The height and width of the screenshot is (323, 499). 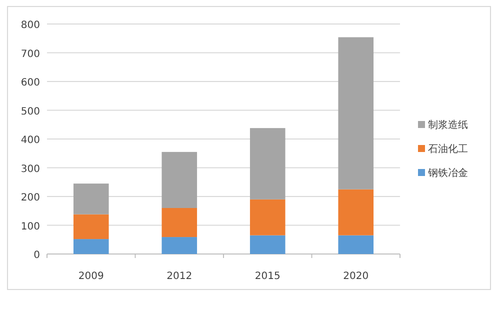 What do you see at coordinates (30, 54) in the screenshot?
I see `y-tick-label: 700` at bounding box center [30, 54].